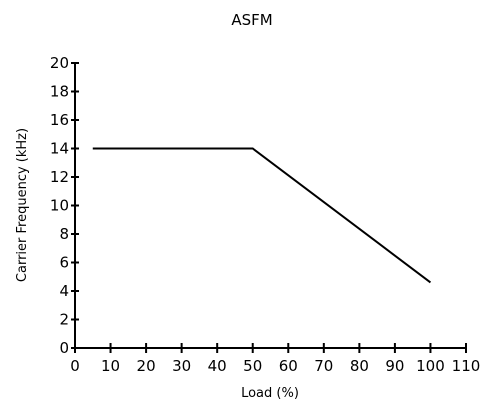 The width and height of the screenshot is (484, 404). Describe the element at coordinates (394, 366) in the screenshot. I see `x-tick-label: 90` at that location.